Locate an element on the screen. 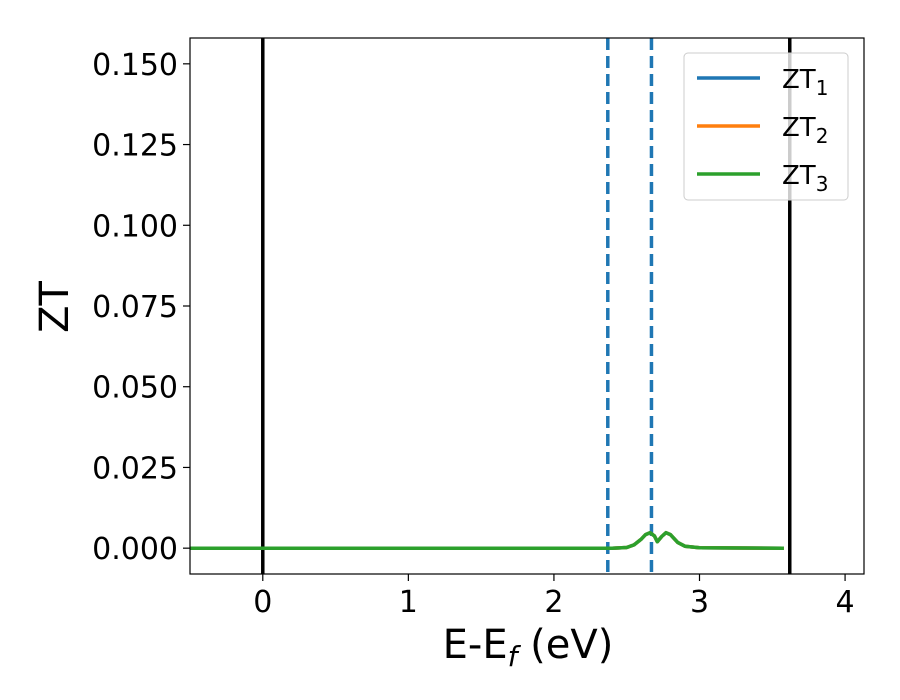  x-tick-label: 3 is located at coordinates (699, 602).